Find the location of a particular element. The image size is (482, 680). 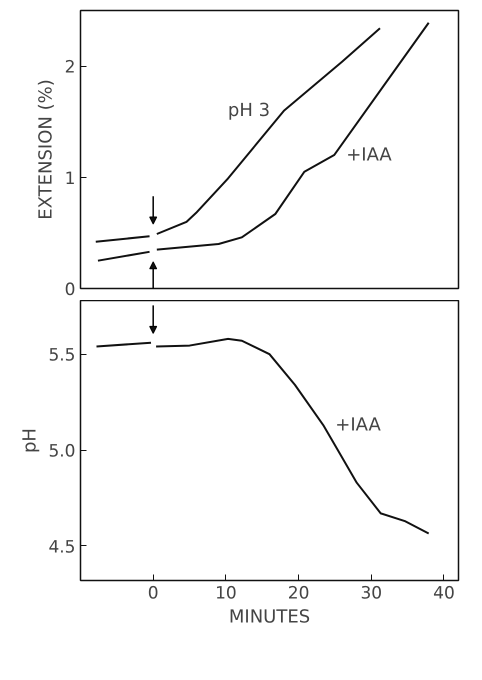

x-tick-label: 0 is located at coordinates (153, 594).